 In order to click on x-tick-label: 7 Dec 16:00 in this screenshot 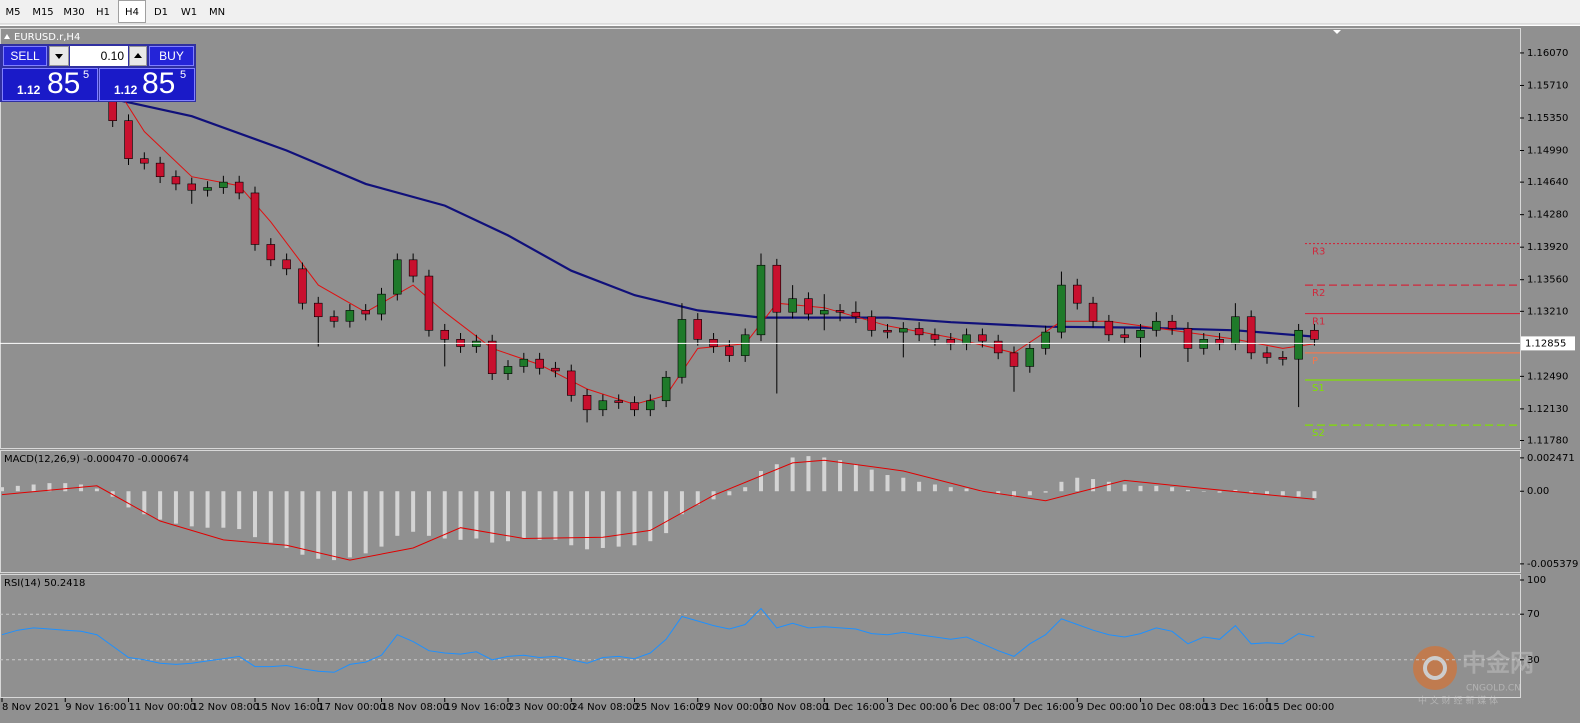, I will do `click(1044, 707)`.